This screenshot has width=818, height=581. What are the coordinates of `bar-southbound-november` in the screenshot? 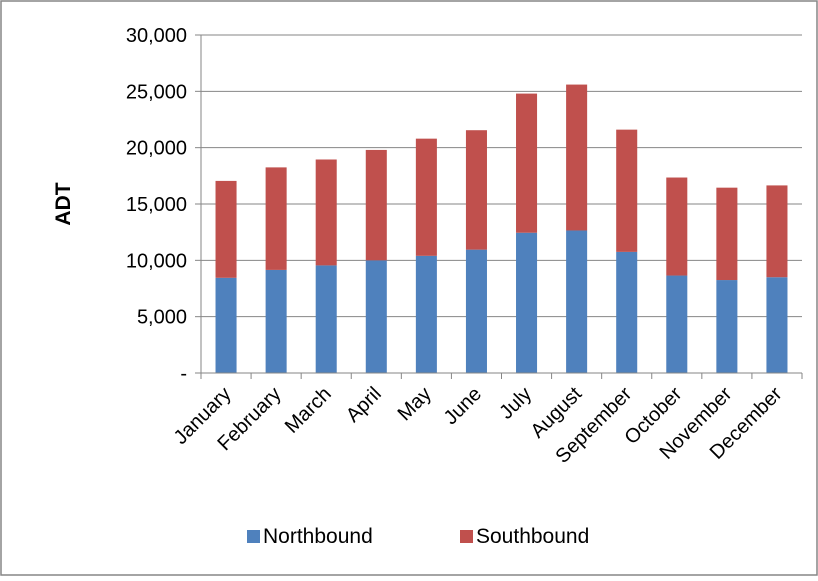 It's located at (727, 234).